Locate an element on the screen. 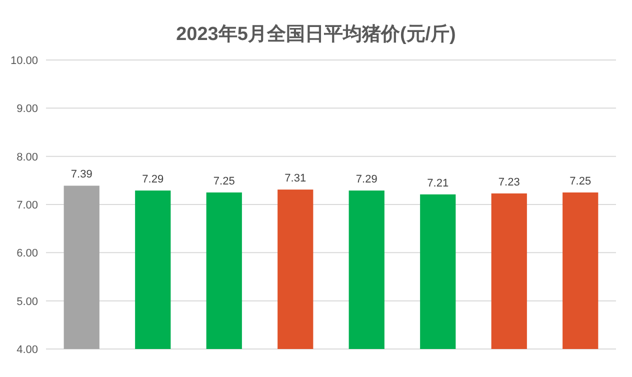  y-tick-label: 6.00 is located at coordinates (27, 254).